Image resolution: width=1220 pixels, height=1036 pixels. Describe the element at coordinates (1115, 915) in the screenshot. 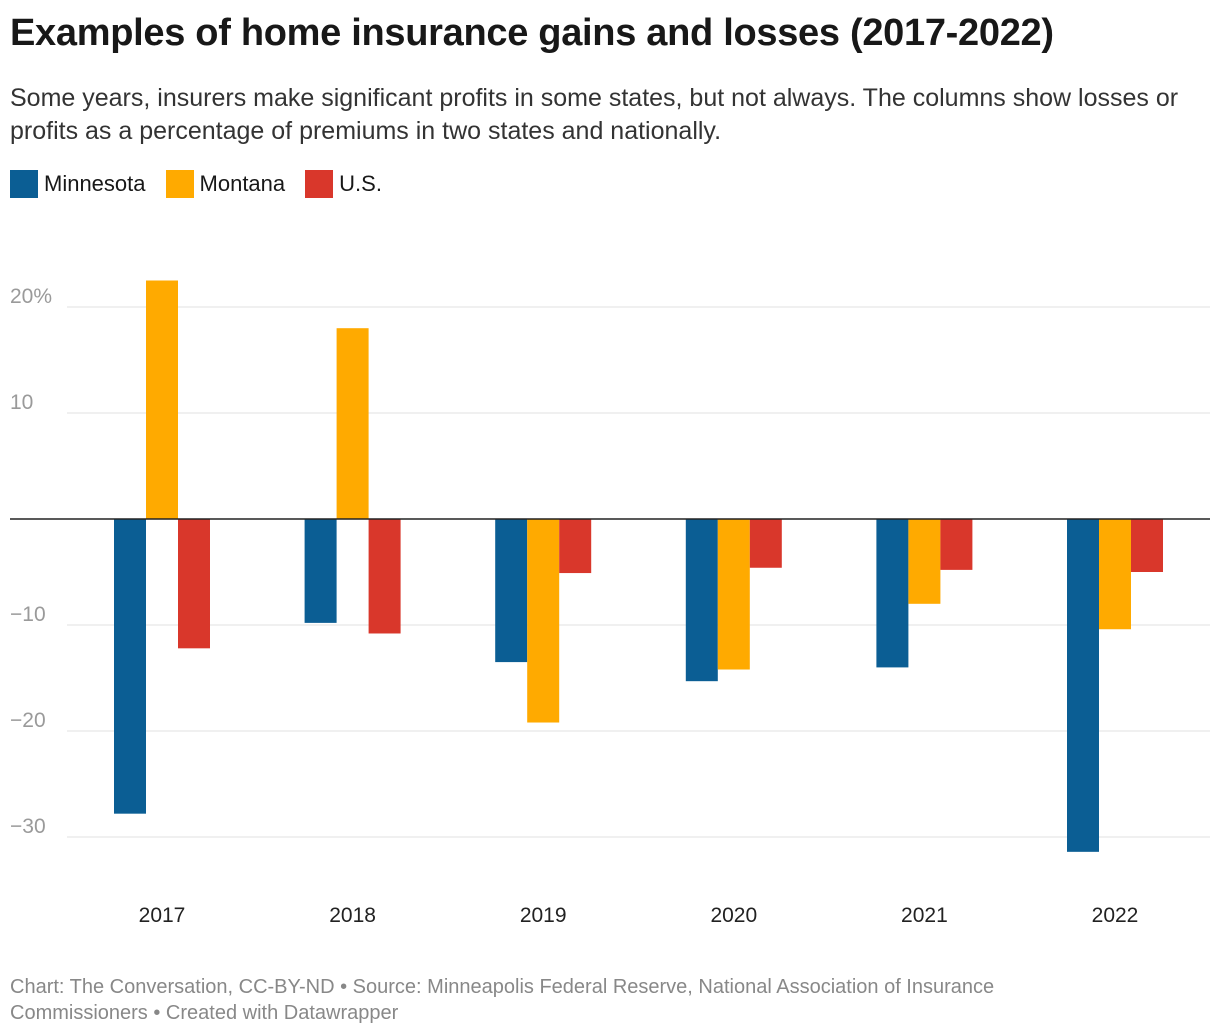

I see `x-tick-label: 2022` at that location.